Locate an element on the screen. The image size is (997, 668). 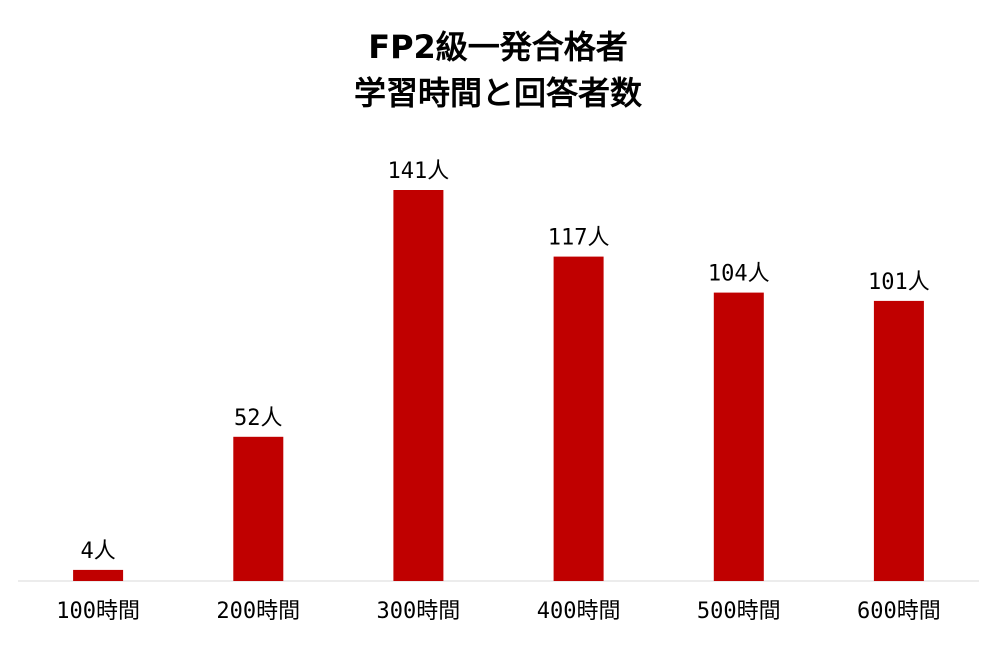
chart-title-line-2: 学習時間と回答者数 is located at coordinates (498, 93).